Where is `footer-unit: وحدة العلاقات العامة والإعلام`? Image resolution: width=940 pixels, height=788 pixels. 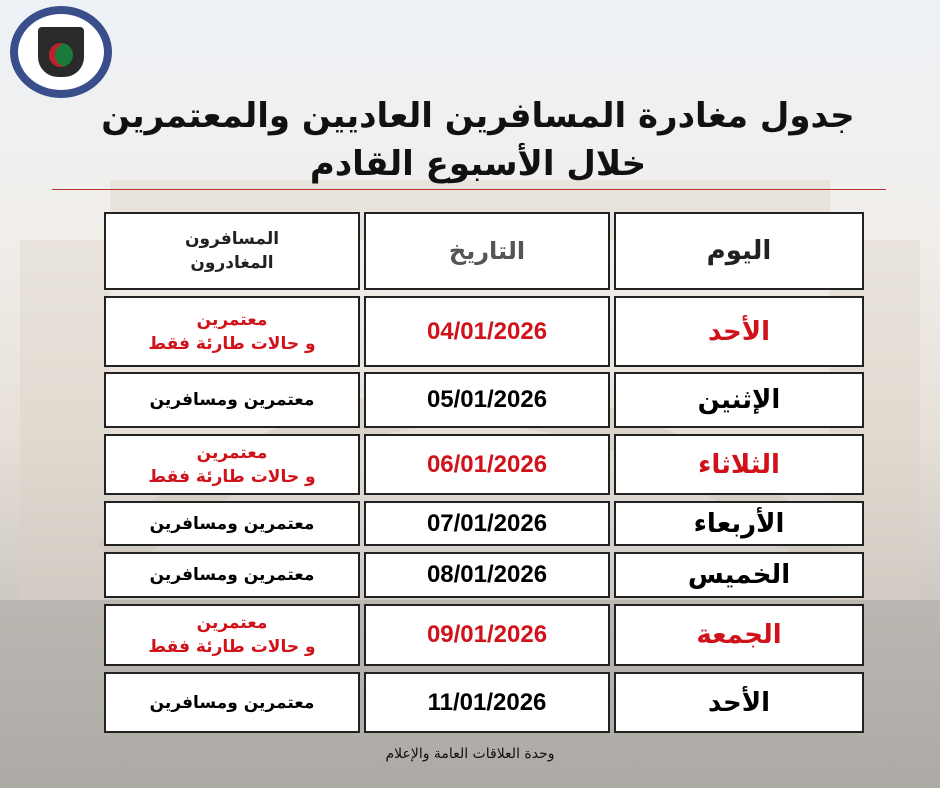 footer-unit: وحدة العلاقات العامة والإعلام is located at coordinates (470, 754).